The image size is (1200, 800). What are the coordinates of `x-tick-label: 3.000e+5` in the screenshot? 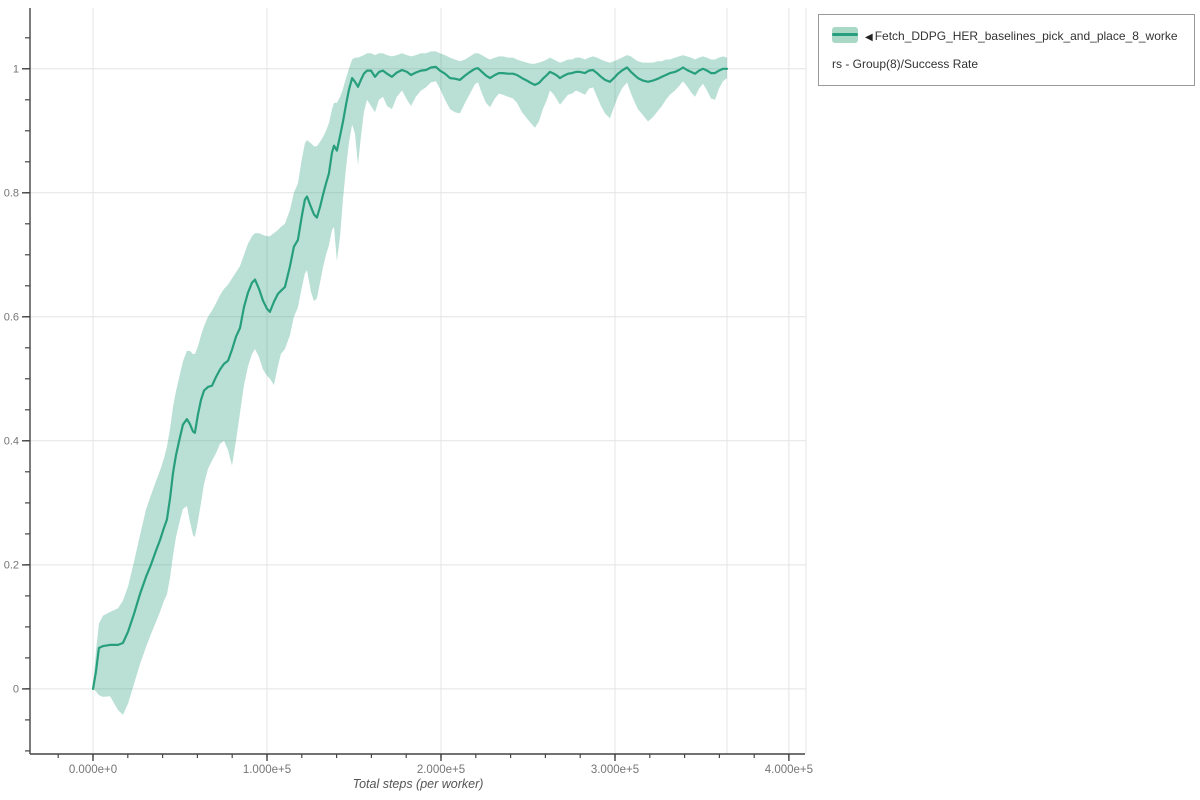 It's located at (615, 770).